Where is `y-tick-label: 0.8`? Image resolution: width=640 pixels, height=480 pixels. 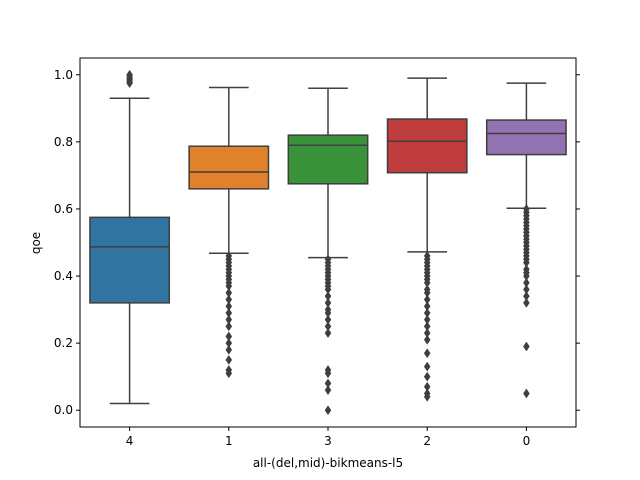
y-tick-label: 0.8 is located at coordinates (63, 142).